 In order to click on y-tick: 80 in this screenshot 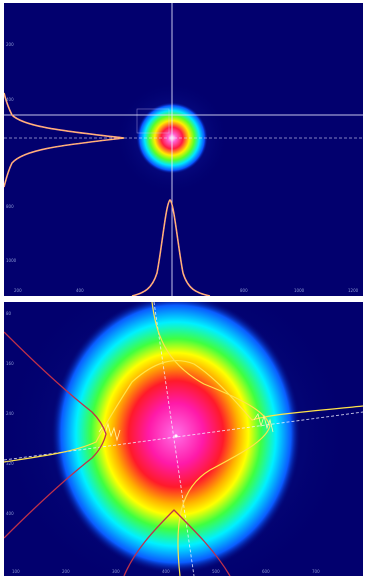, I will do `click(9, 313)`.